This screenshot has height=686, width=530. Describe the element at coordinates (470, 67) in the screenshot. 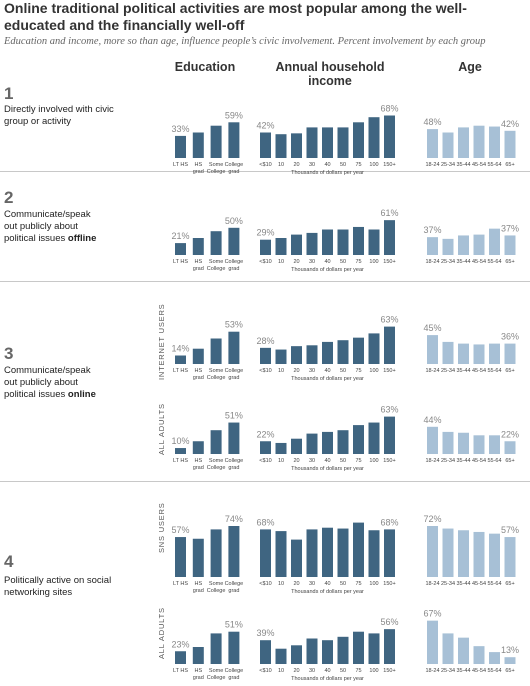

I see `column-header-age: Age` at that location.